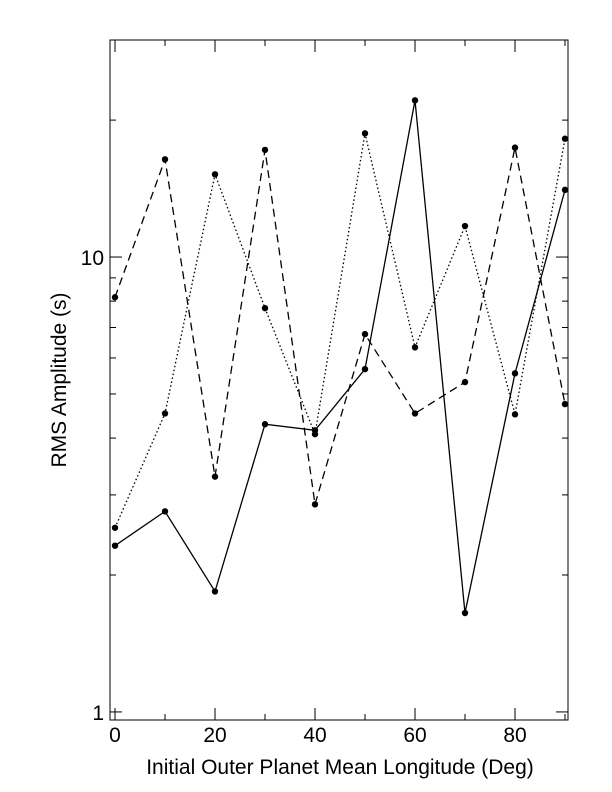 This screenshot has height=792, width=612. Describe the element at coordinates (514, 735) in the screenshot. I see `x-tick-label: 80` at that location.